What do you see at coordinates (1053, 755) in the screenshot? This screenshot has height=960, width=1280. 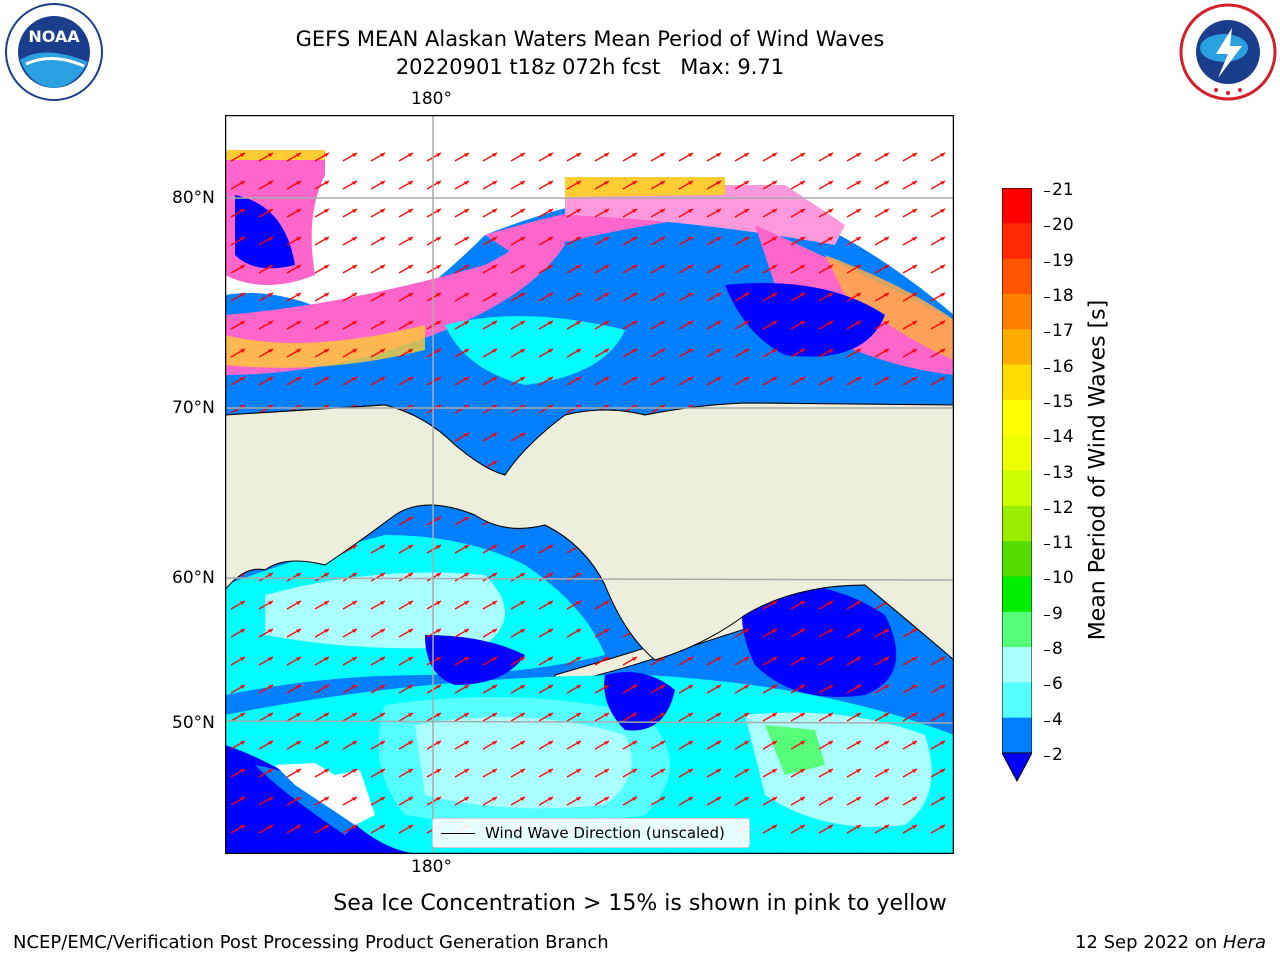 I see `colorbar-tick-label: 2` at bounding box center [1053, 755].